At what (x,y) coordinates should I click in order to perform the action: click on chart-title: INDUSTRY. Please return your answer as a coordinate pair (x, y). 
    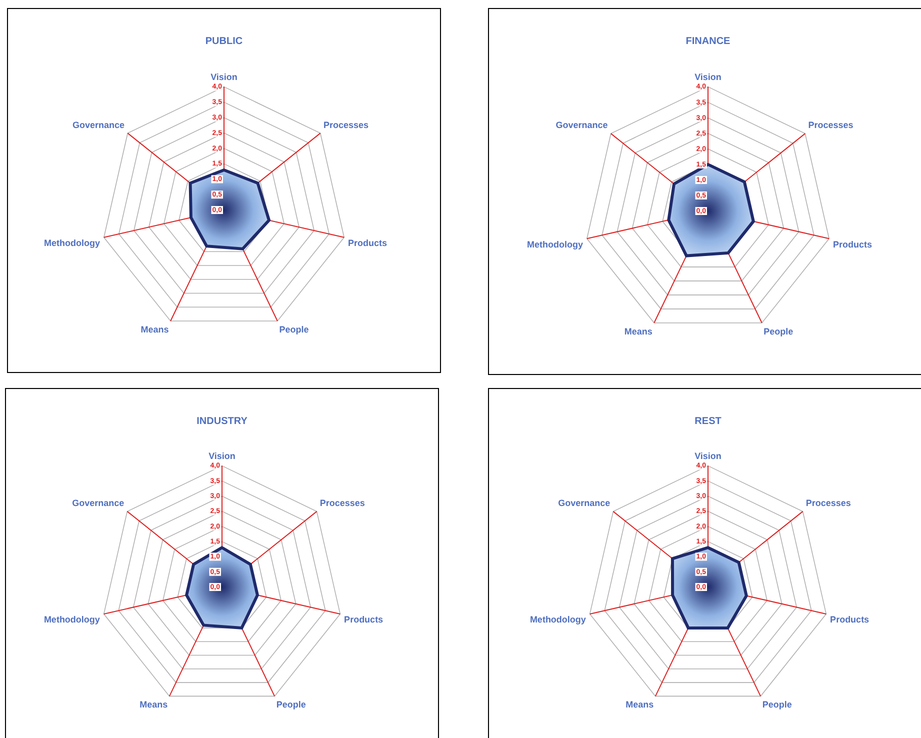
    Looking at the image, I should click on (222, 421).